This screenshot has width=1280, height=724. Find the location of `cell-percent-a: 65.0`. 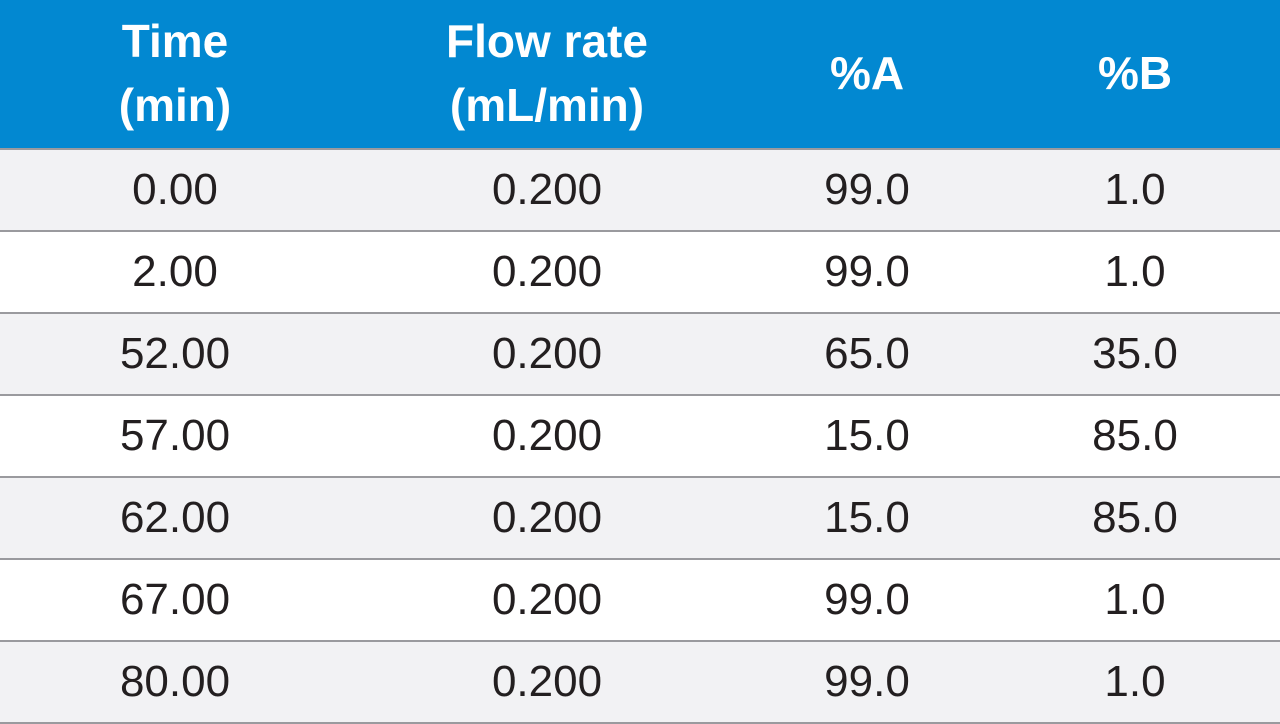

cell-percent-a: 65.0 is located at coordinates (867, 353).